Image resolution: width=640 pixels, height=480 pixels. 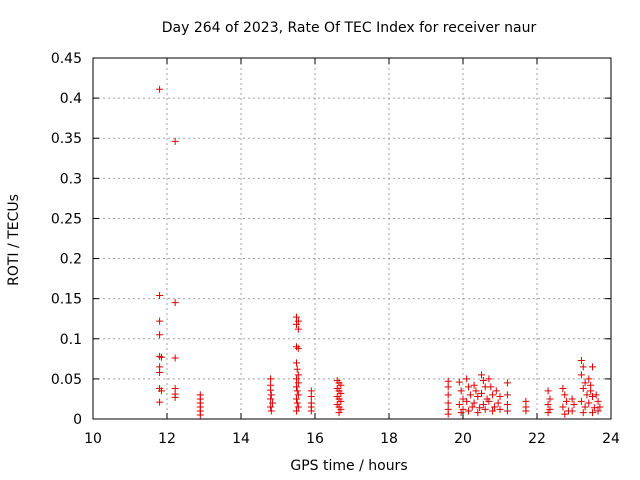 What do you see at coordinates (14, 240) in the screenshot?
I see `y-axis-label: ROTI / TECUs` at bounding box center [14, 240].